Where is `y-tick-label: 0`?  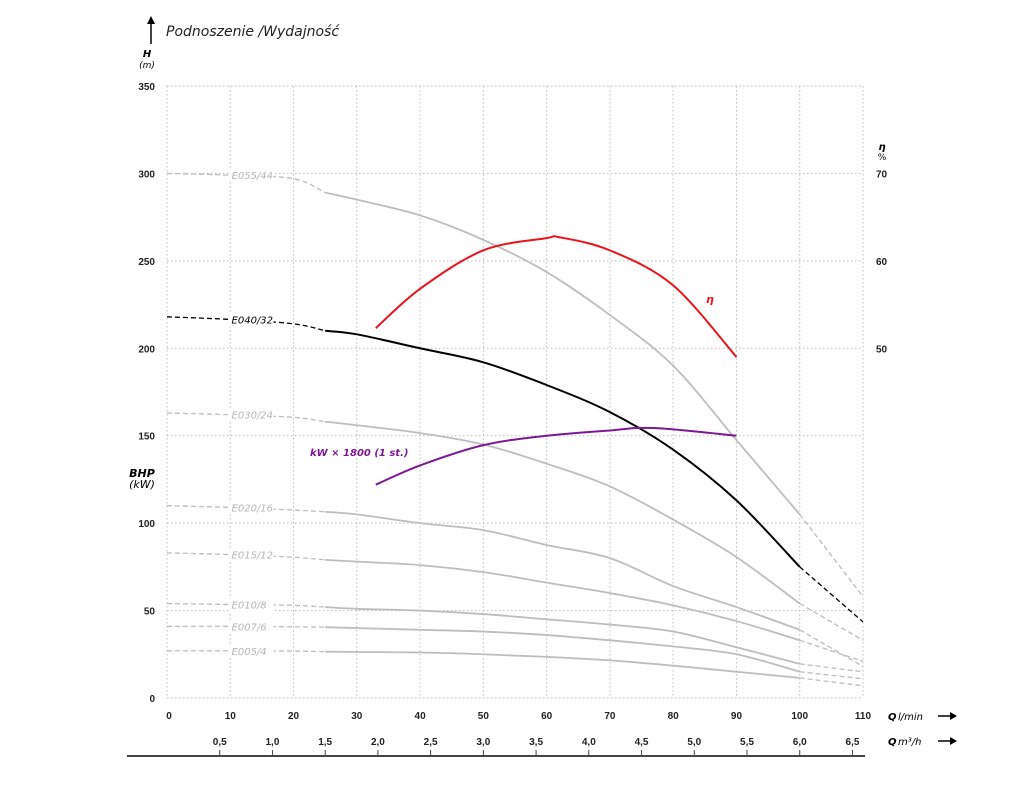
y-tick-label: 0 is located at coordinates (152, 699).